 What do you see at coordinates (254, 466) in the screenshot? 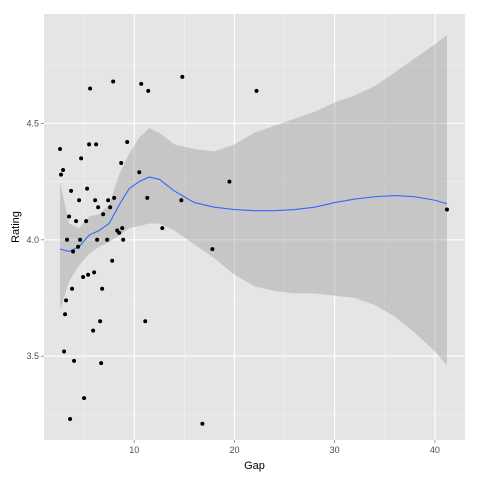
I see `x-axis-title: Gap` at bounding box center [254, 466].